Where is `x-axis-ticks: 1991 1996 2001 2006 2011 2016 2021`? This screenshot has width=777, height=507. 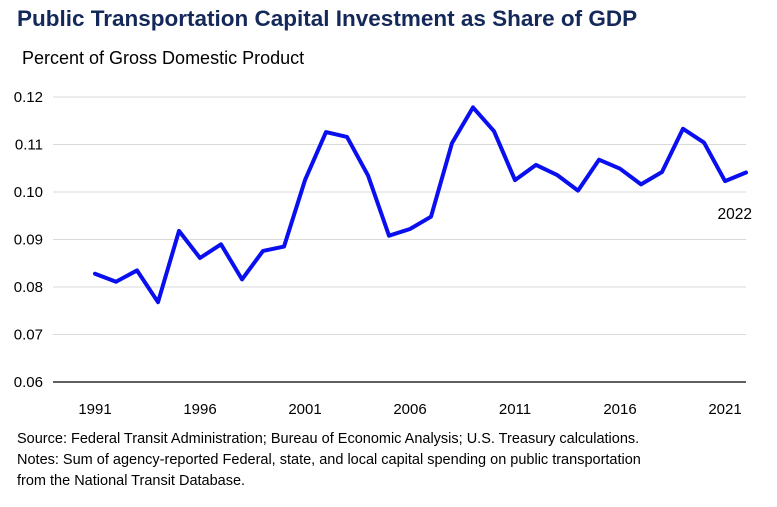
x-axis-ticks: 1991 1996 2001 2006 2011 2016 2021 is located at coordinates (409, 409).